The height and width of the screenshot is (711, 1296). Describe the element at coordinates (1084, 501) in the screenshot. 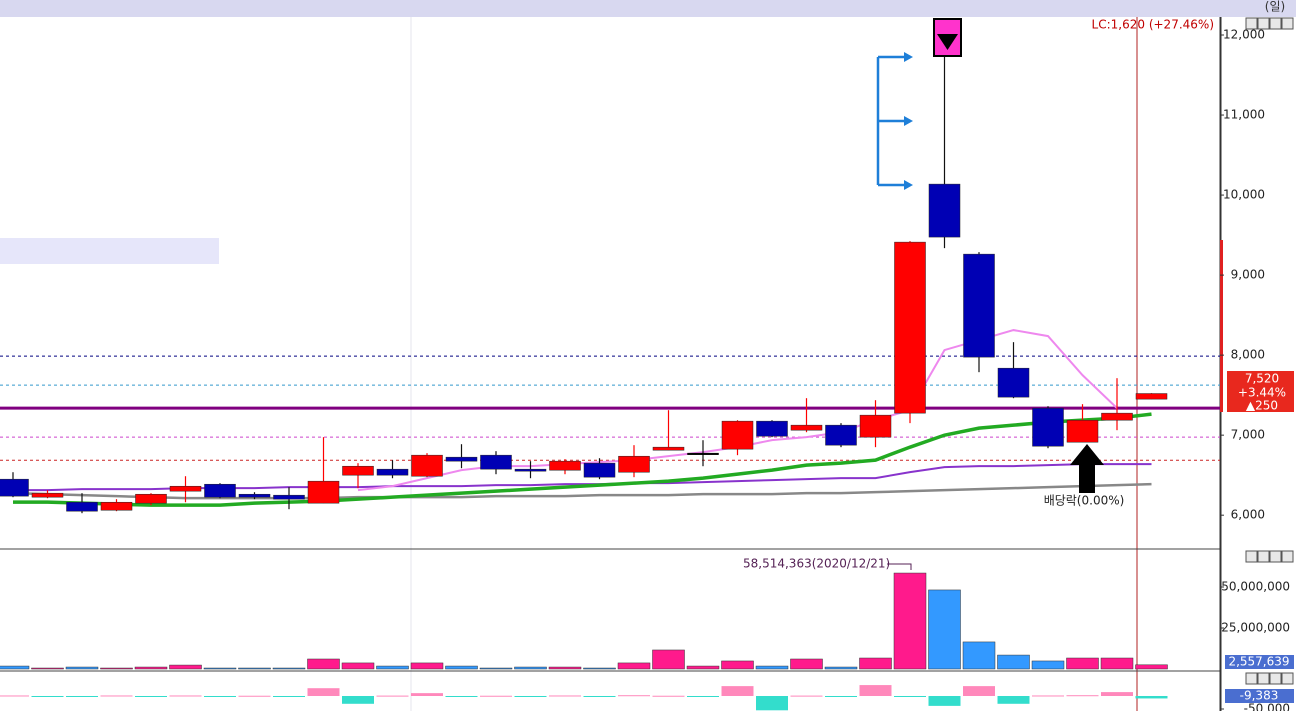

I see `dividend-label: 배당락(0.00%)` at that location.